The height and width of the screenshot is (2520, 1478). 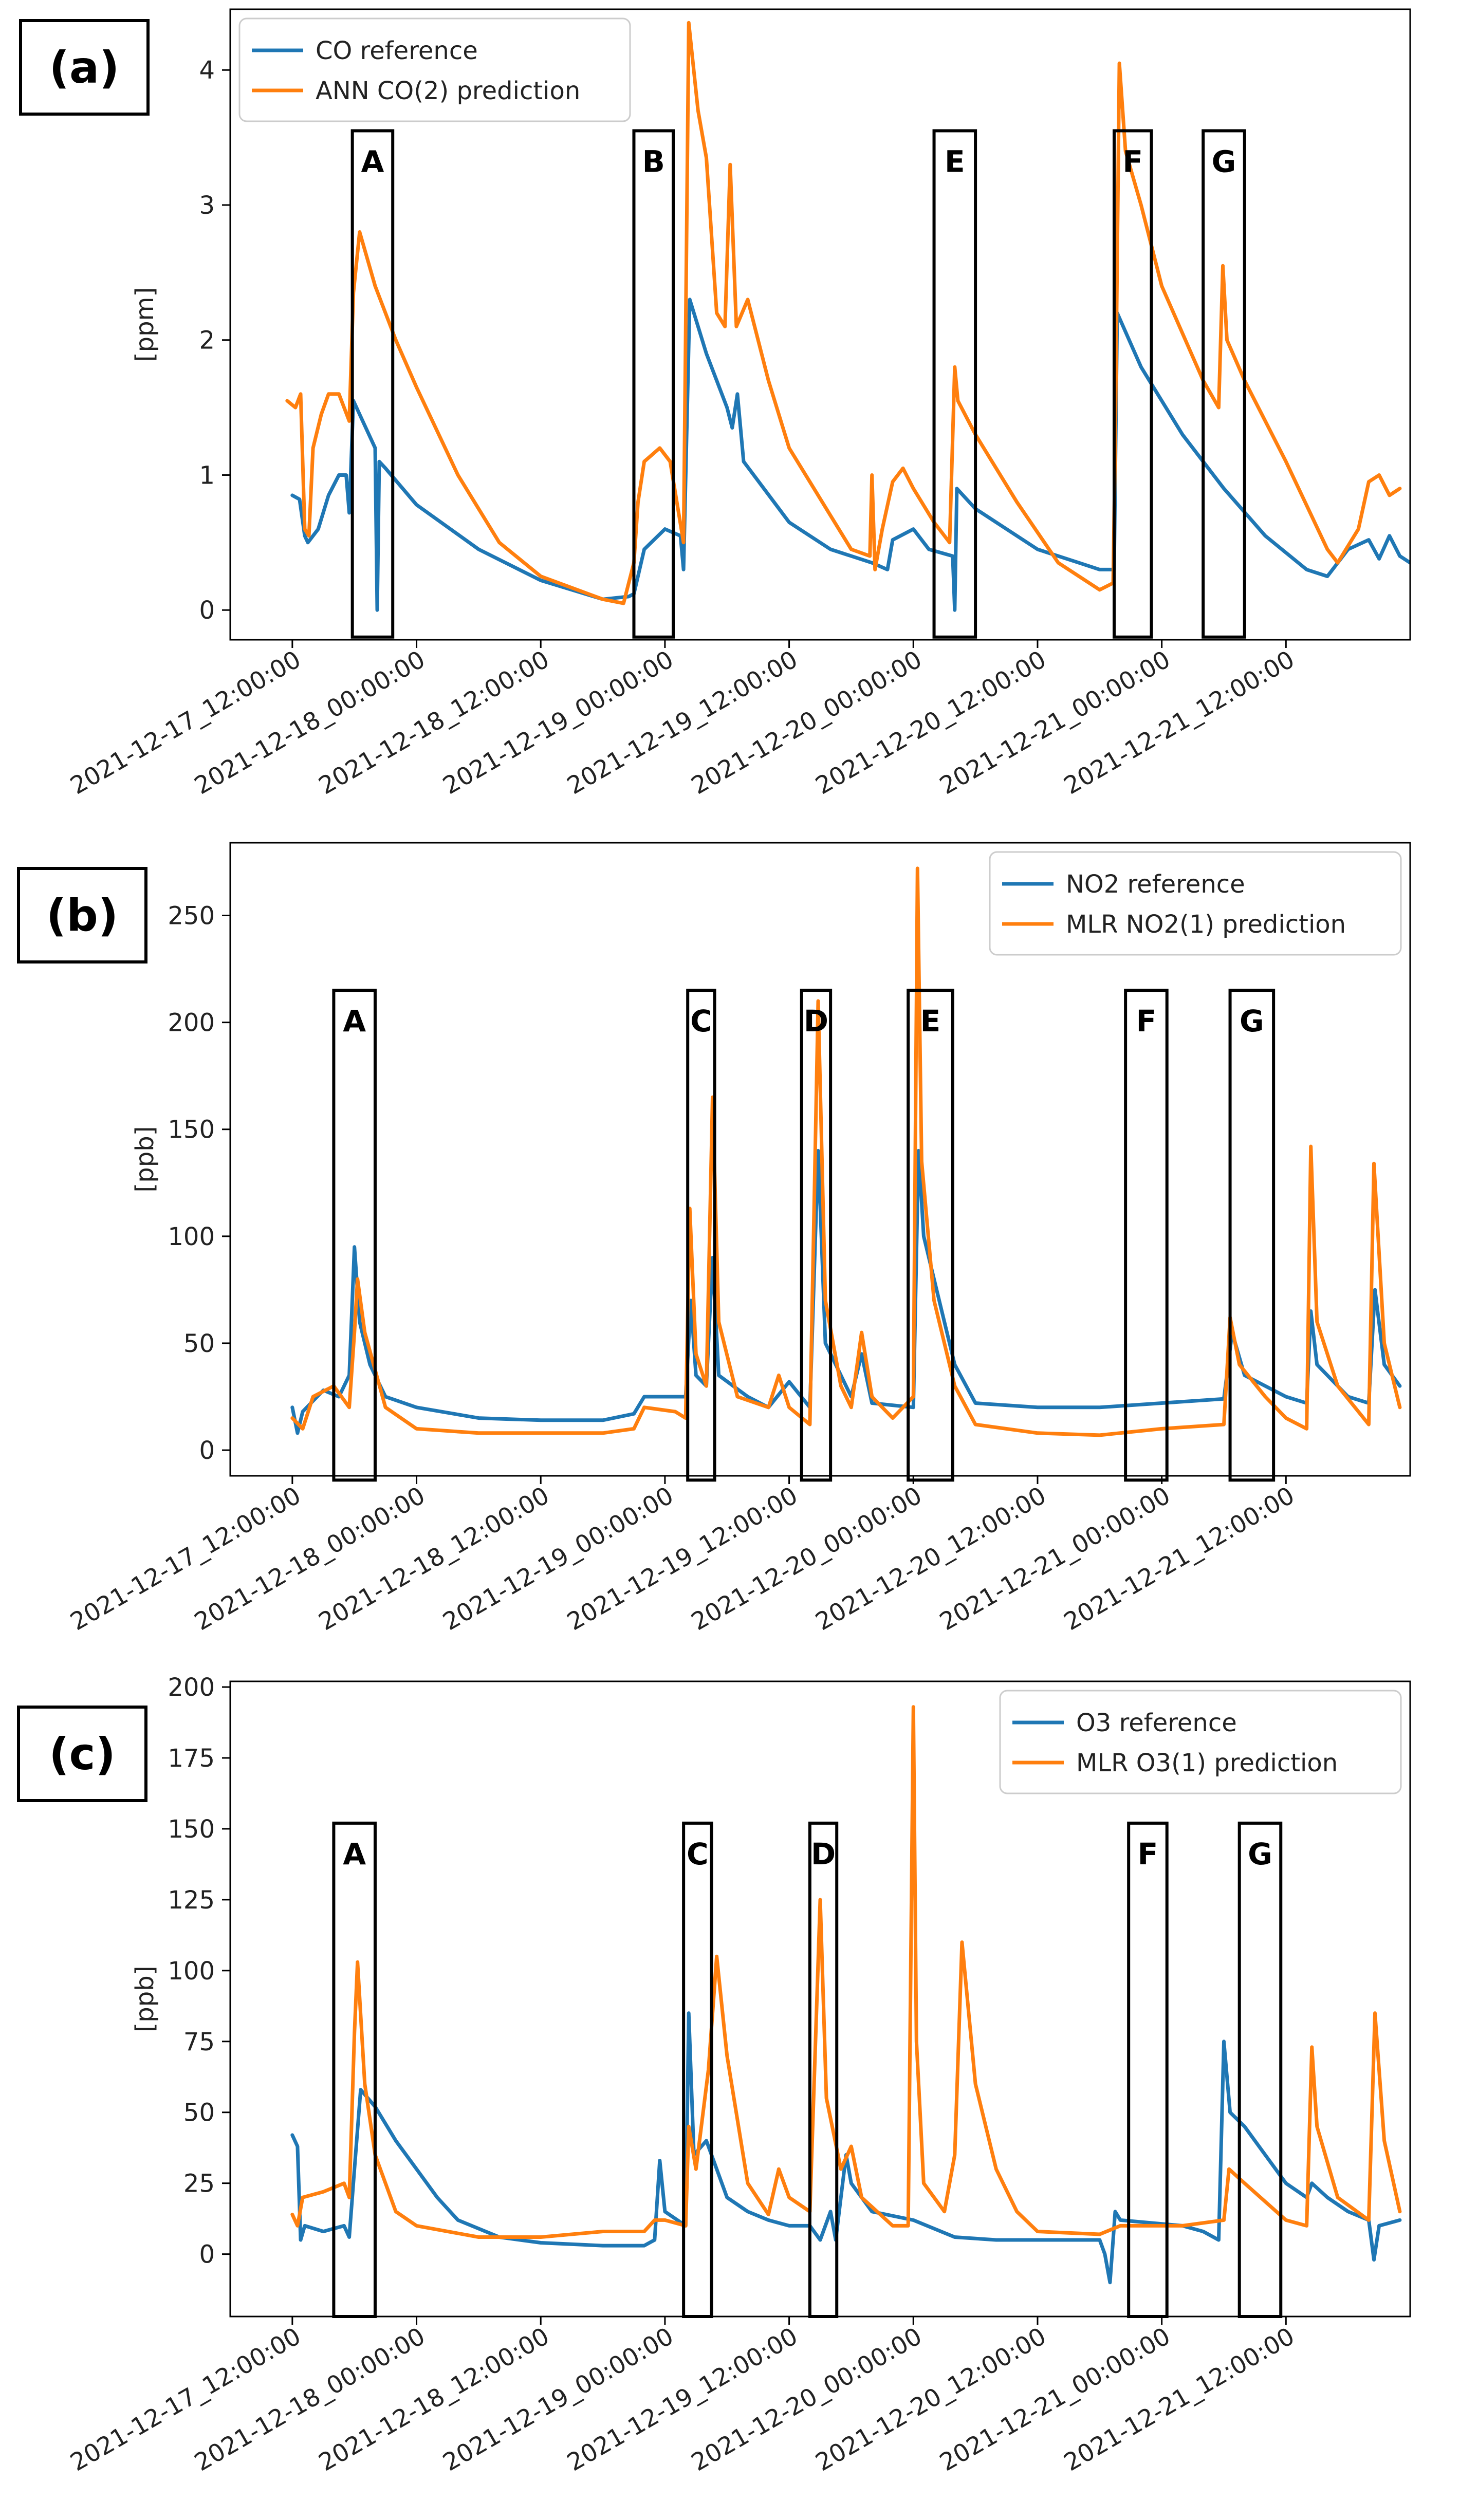 I want to click on y-tick-label: 1, so click(x=207, y=475).